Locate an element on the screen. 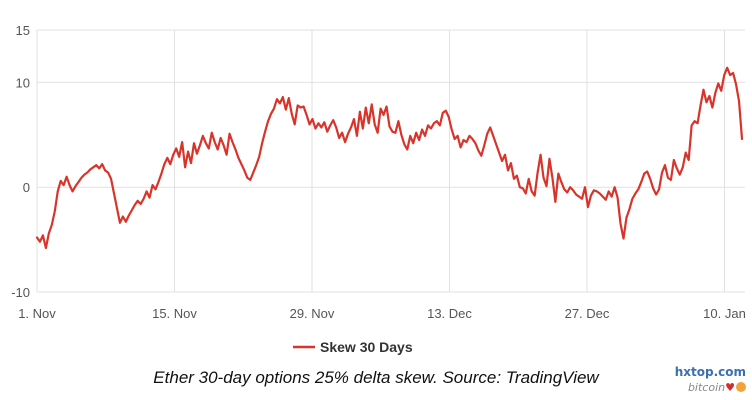  bitcoin-coin-icon is located at coordinates (741, 386).